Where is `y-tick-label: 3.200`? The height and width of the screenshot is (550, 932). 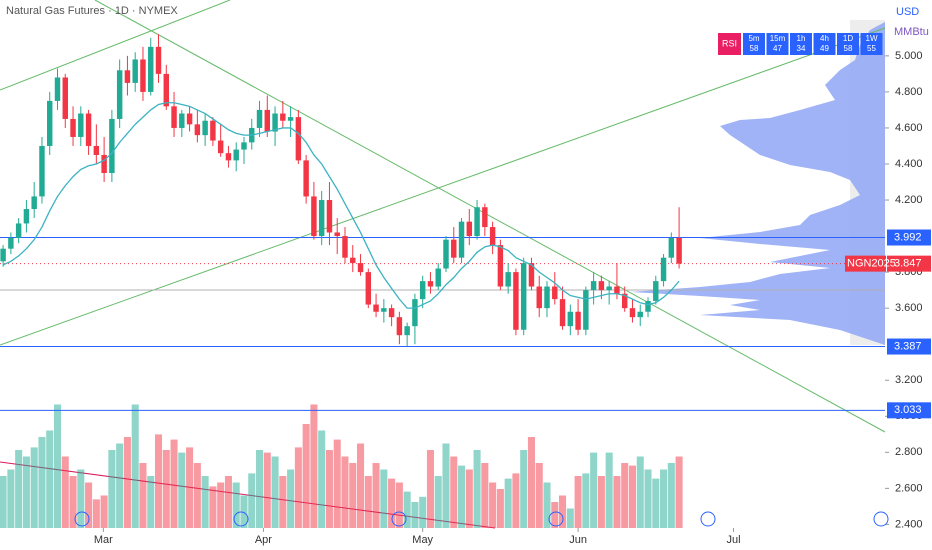 y-tick-label: 3.200 is located at coordinates (909, 380).